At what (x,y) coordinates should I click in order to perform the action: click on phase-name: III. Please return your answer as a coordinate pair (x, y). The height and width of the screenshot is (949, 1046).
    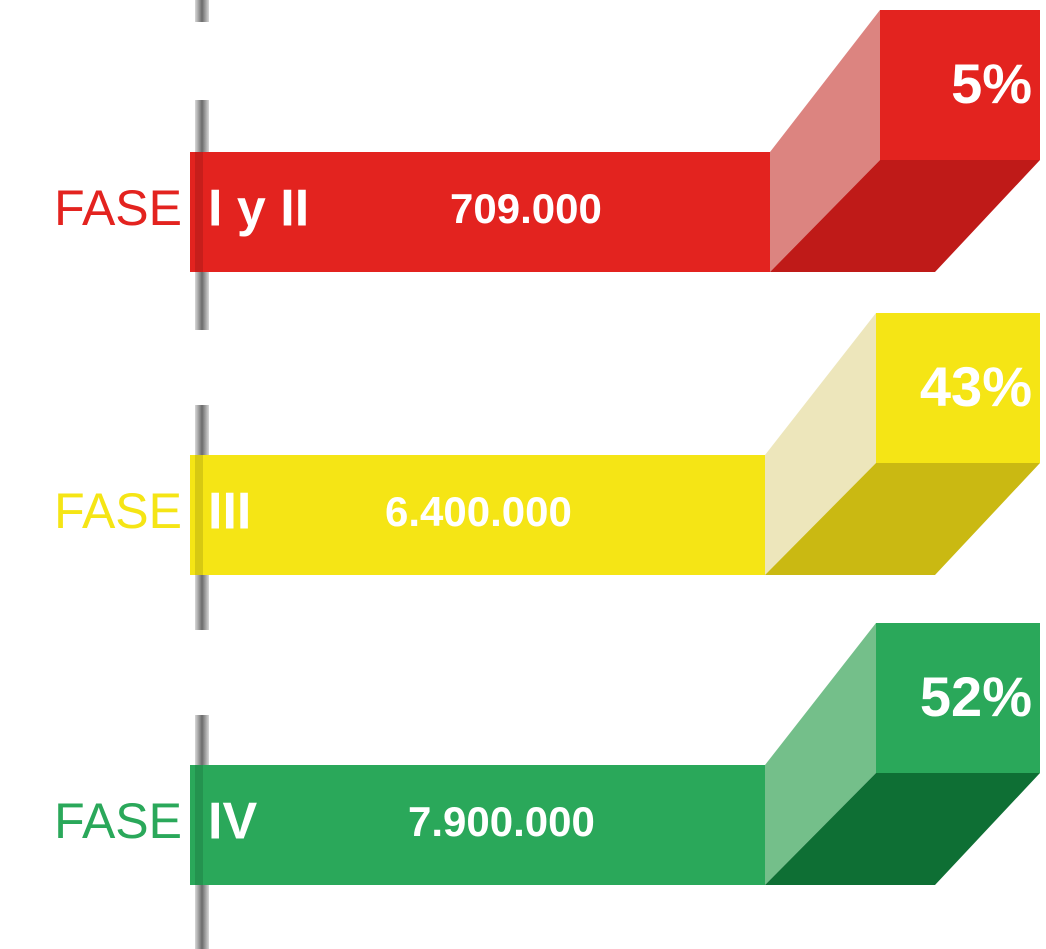
    Looking at the image, I should click on (229, 512).